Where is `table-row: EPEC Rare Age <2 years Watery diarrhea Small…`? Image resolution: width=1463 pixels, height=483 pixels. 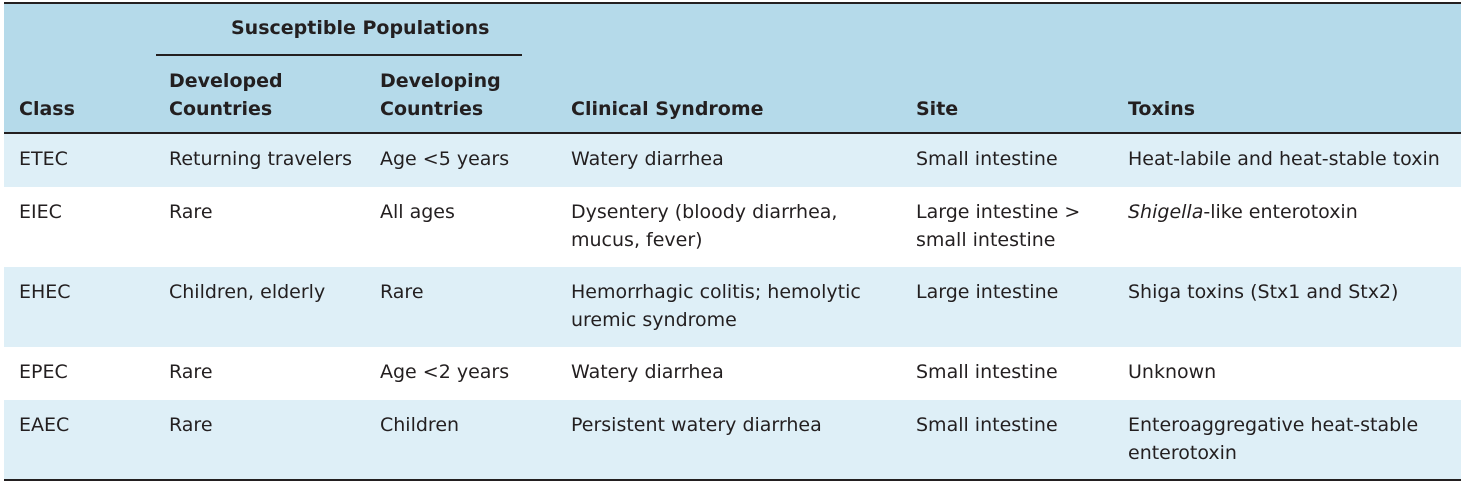 table-row: EPEC Rare Age <2 years Watery diarrhea Small… is located at coordinates (732, 373).